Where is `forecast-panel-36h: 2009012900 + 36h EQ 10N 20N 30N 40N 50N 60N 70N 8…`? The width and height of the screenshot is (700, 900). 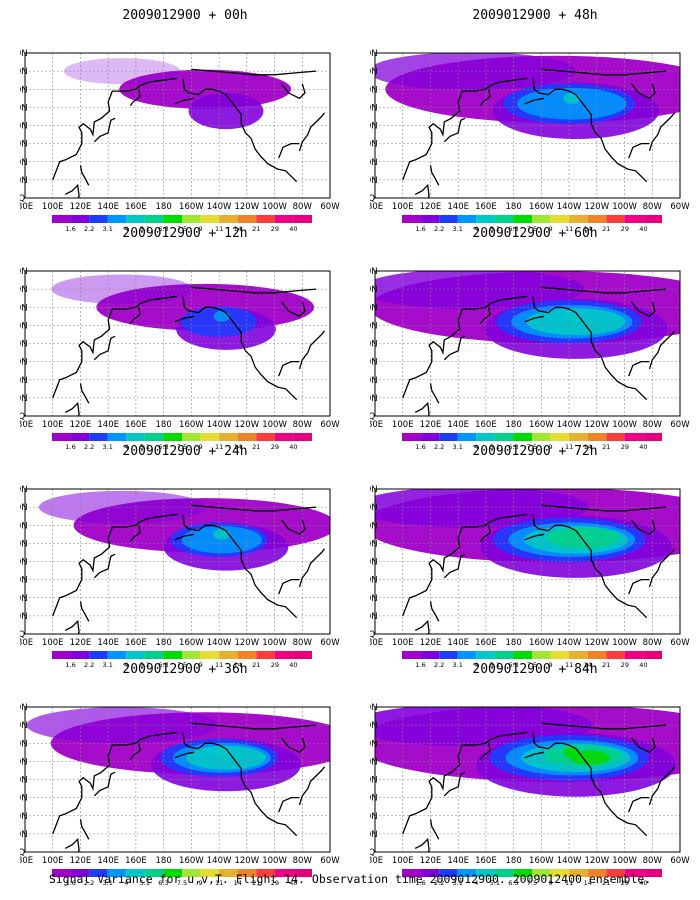 forecast-panel-36h: 2009012900 + 36h EQ 10N 20N 30N 40N 50N 60N 70N 8… is located at coordinates (185, 774).